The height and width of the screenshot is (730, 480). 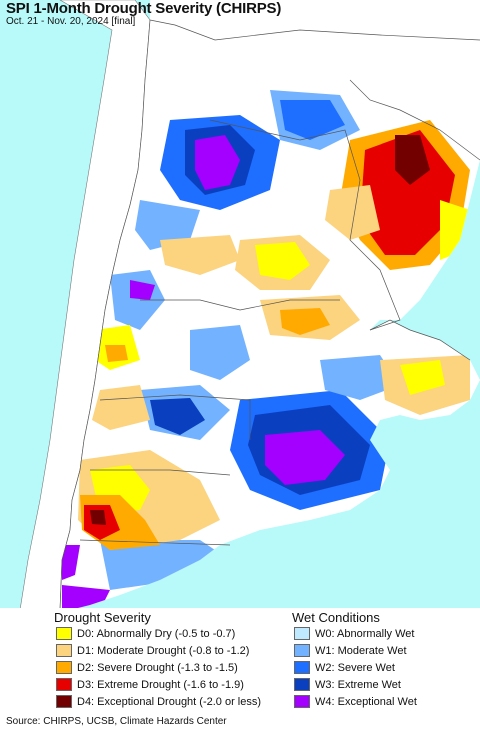 I want to click on legend-item-w2: W2: Severe Wet, so click(x=344, y=667).